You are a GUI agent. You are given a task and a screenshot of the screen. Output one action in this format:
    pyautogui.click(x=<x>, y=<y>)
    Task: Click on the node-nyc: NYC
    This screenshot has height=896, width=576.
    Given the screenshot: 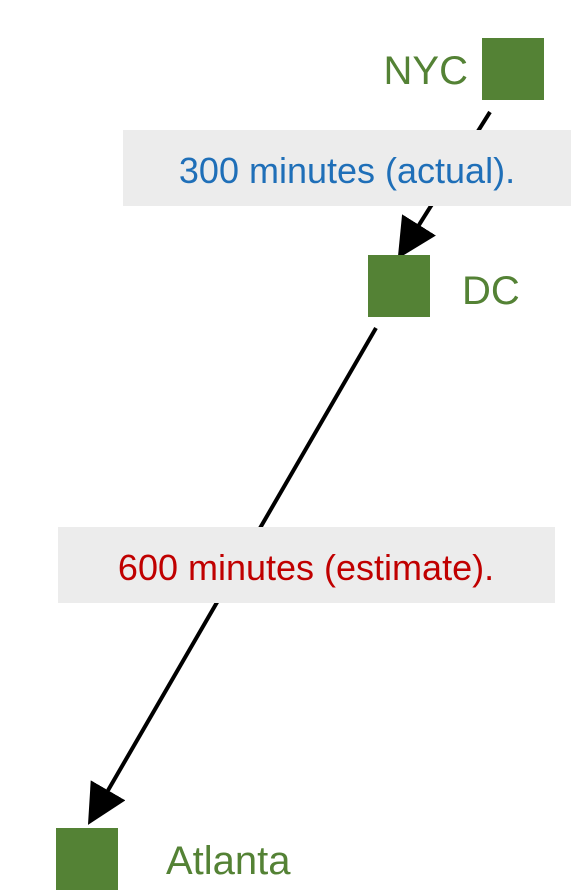 What is the action you would take?
    pyautogui.click(x=464, y=69)
    